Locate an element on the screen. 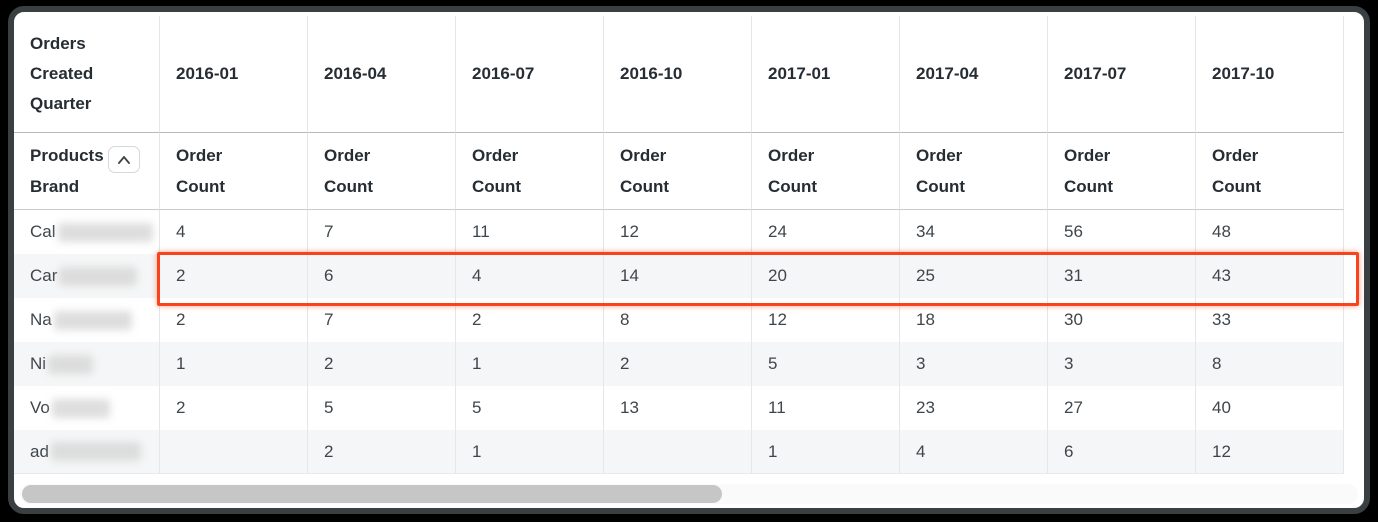 The image size is (1378, 522). row-label: Cal is located at coordinates (87, 232).